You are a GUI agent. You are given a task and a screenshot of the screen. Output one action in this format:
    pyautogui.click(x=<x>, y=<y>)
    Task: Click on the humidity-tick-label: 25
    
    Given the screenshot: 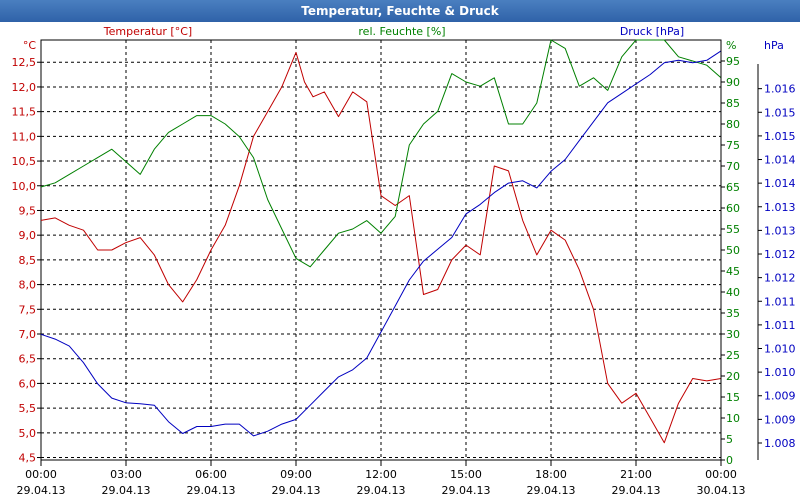 What is the action you would take?
    pyautogui.click(x=733, y=355)
    